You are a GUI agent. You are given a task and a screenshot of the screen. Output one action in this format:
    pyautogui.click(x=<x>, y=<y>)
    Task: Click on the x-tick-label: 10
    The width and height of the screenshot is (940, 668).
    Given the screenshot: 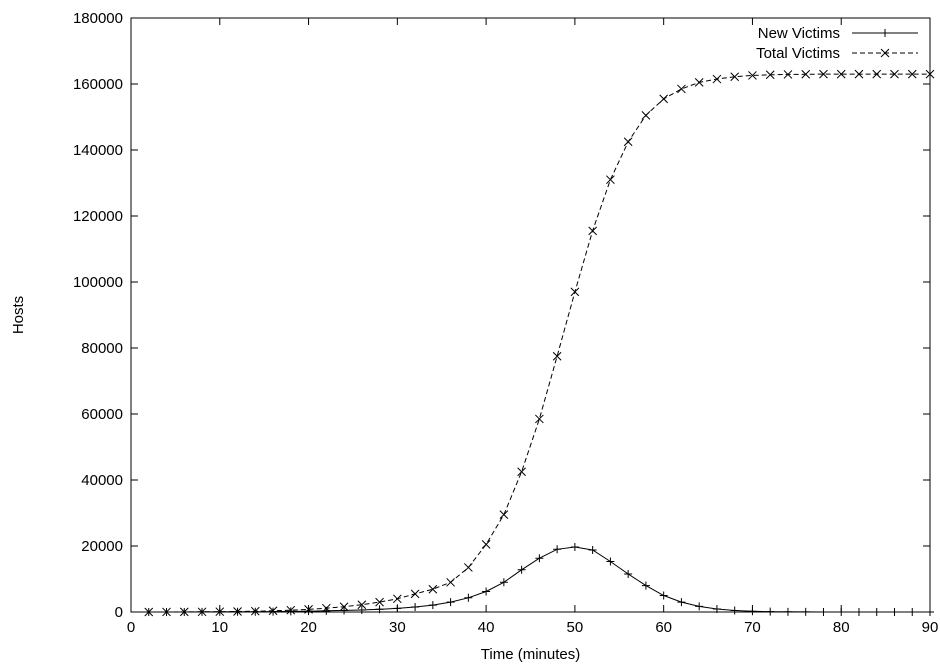 What is the action you would take?
    pyautogui.click(x=219, y=627)
    